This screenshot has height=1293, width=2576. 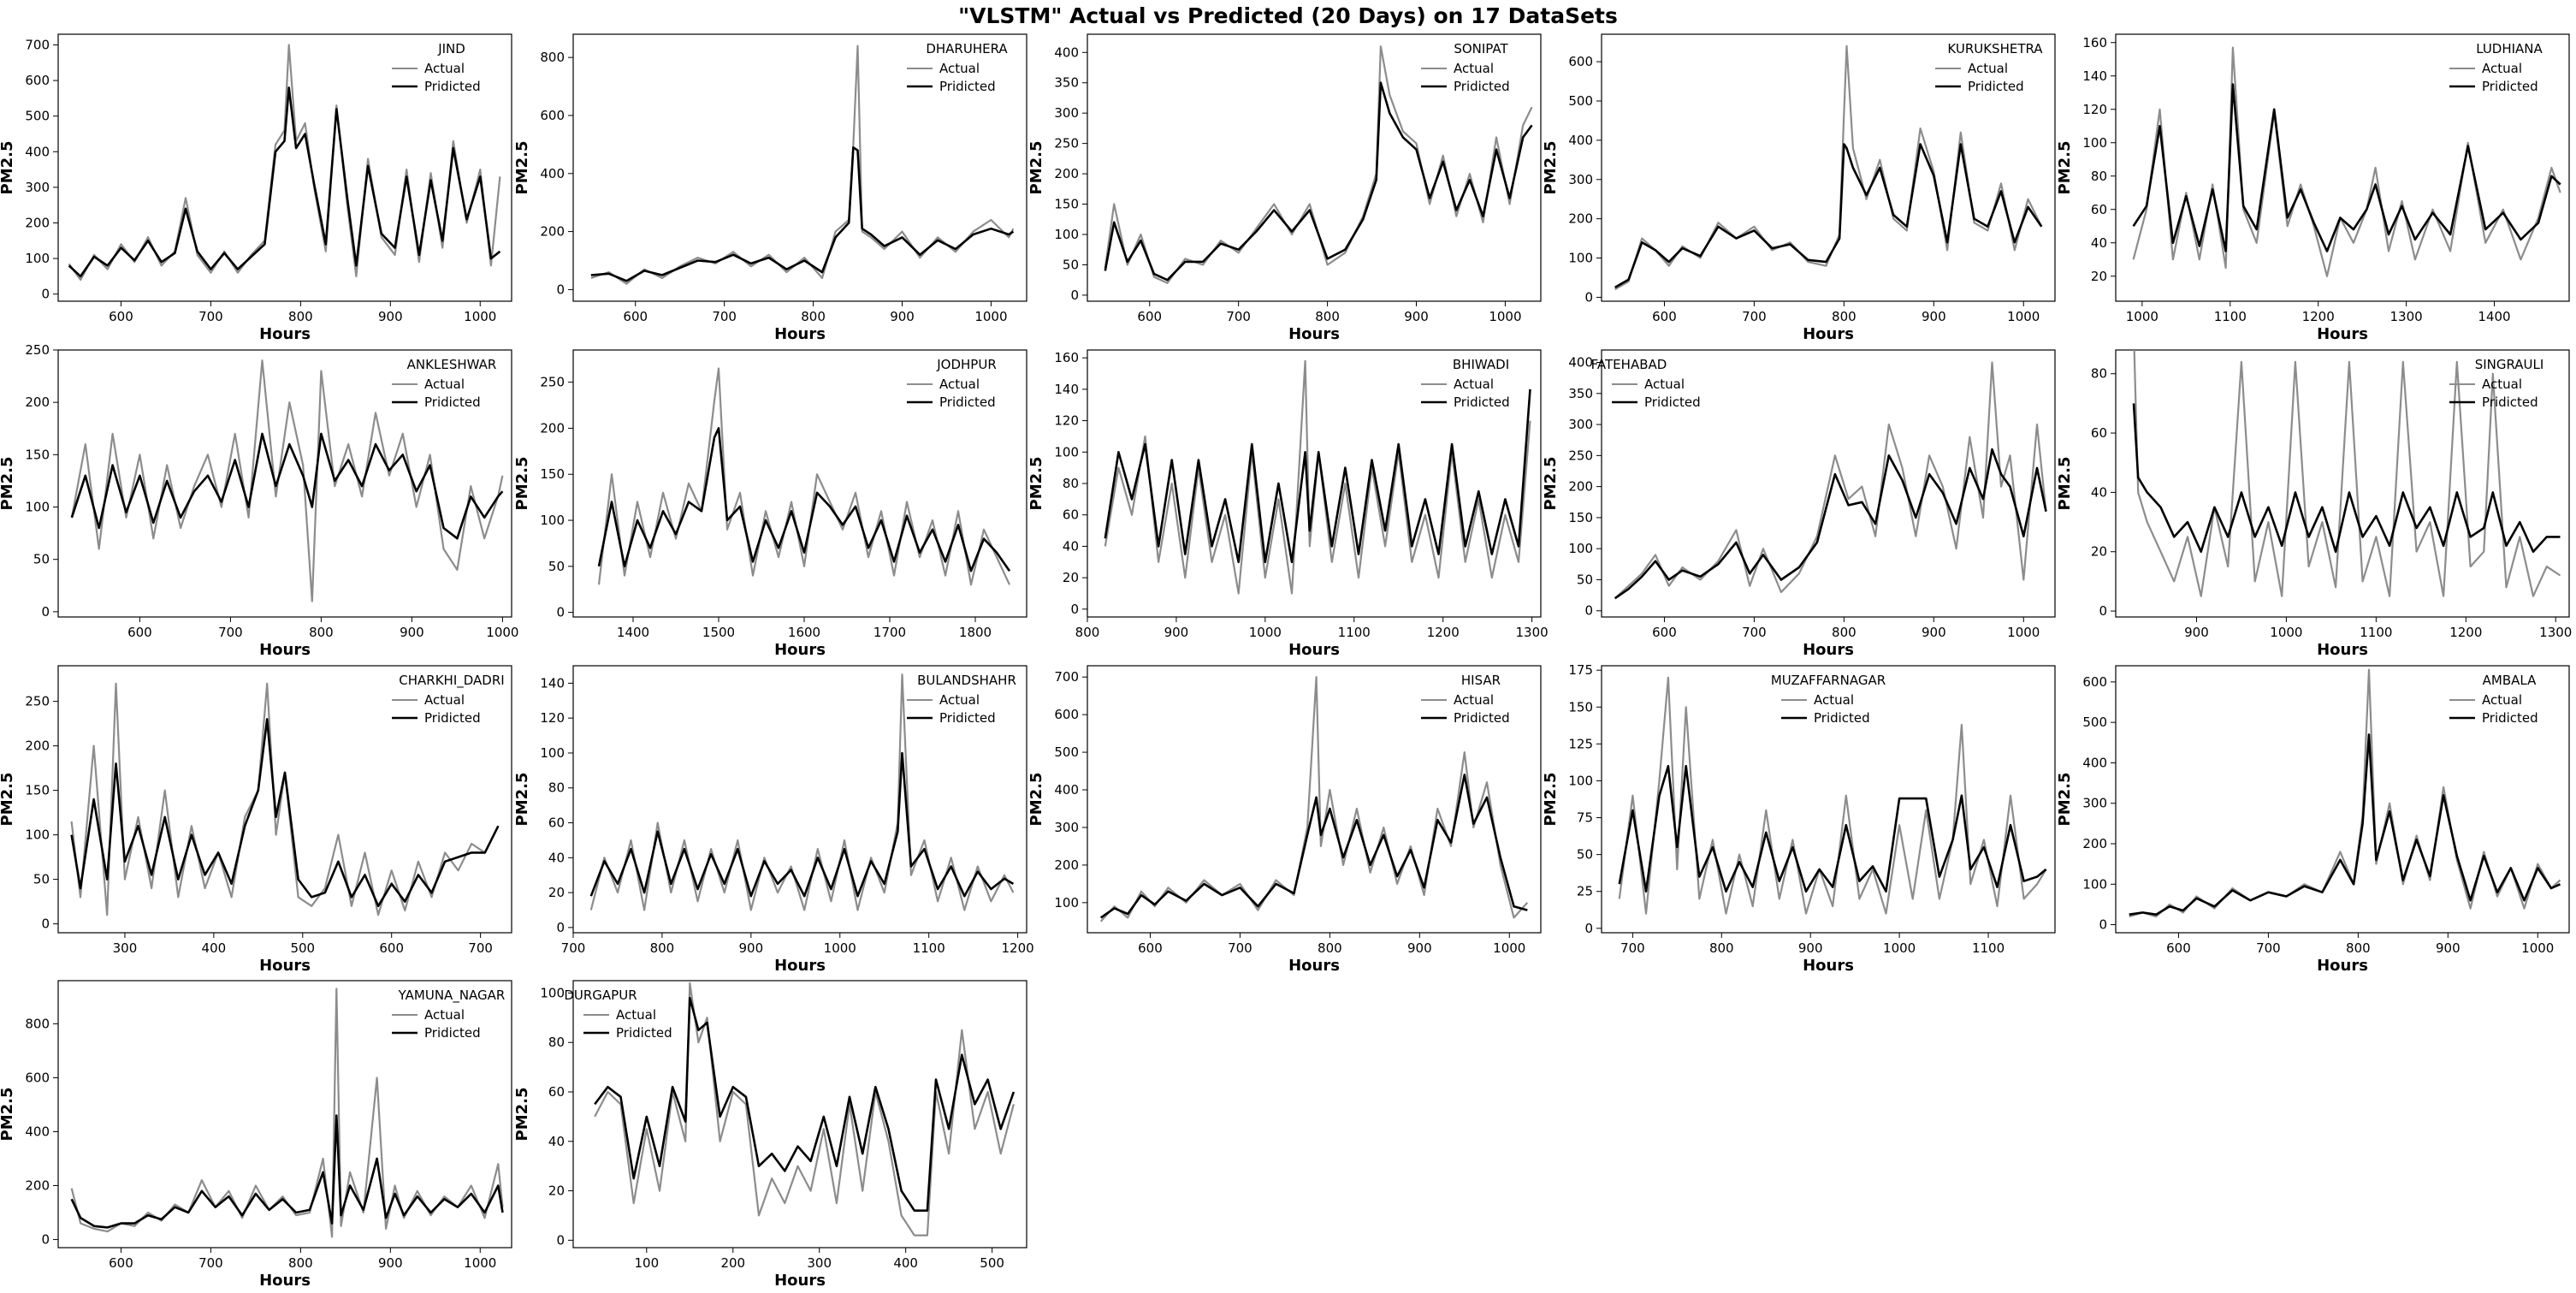 I want to click on legend-title: BULANDSHAHR, so click(x=967, y=680).